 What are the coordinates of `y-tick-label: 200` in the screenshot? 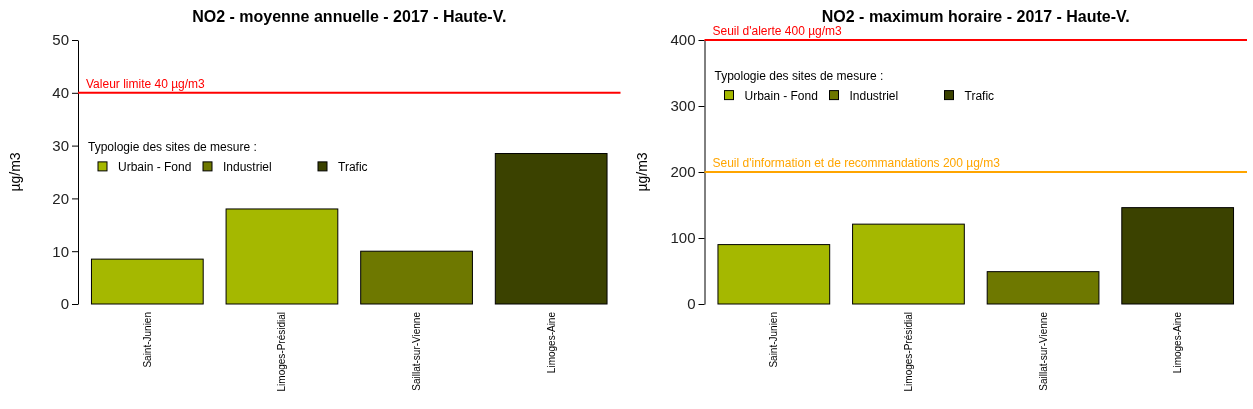 It's located at (683, 172).